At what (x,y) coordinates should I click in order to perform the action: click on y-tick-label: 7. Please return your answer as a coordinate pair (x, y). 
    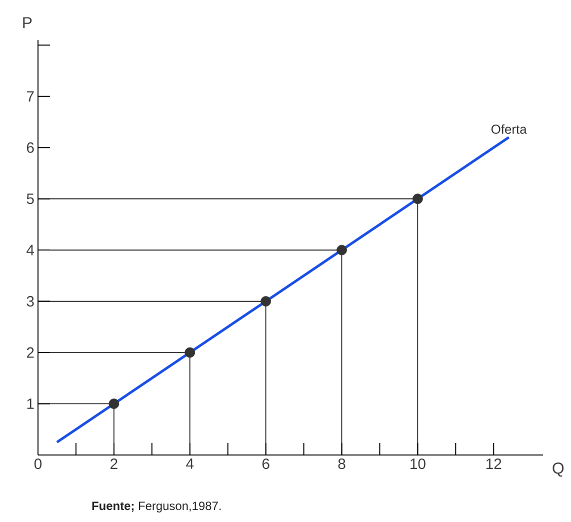
    Looking at the image, I should click on (30, 96).